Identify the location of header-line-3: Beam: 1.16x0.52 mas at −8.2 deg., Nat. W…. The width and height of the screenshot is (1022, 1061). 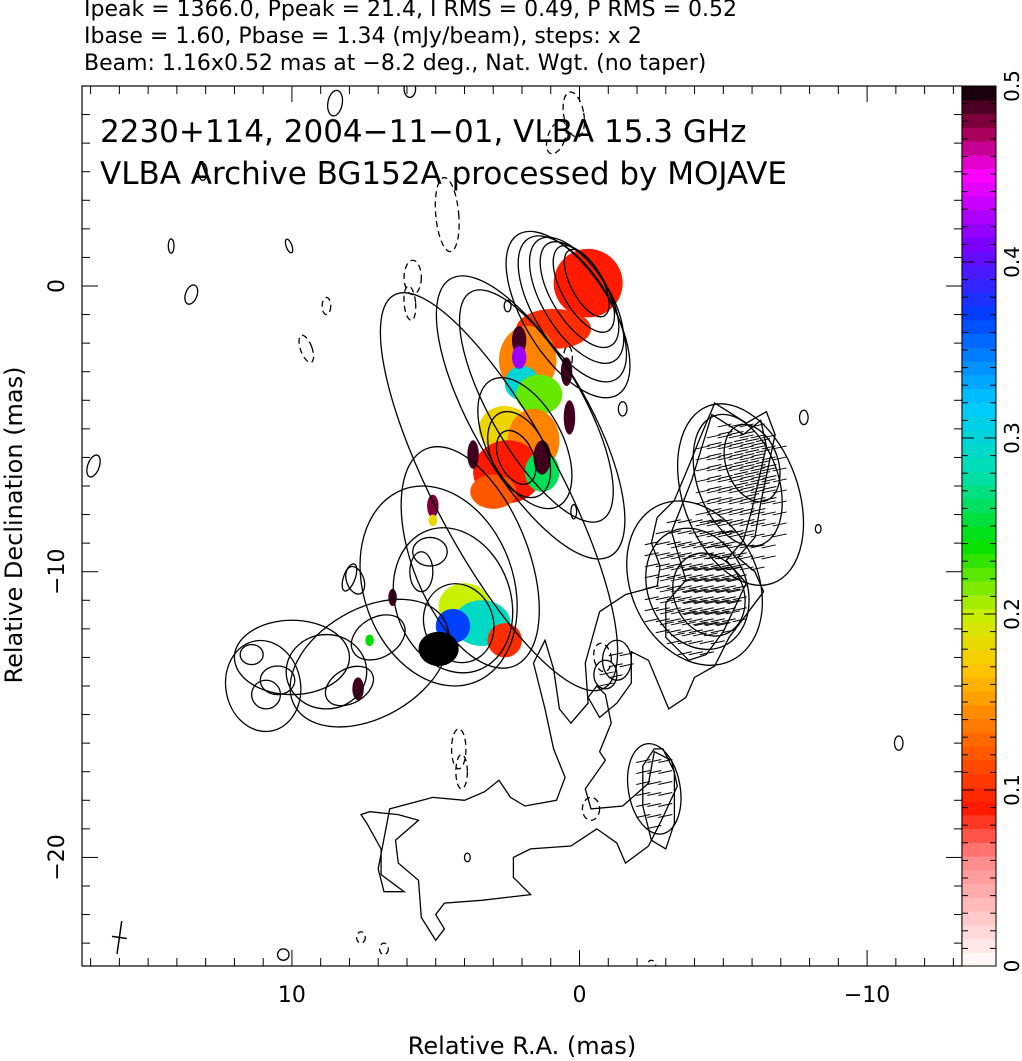
(395, 63).